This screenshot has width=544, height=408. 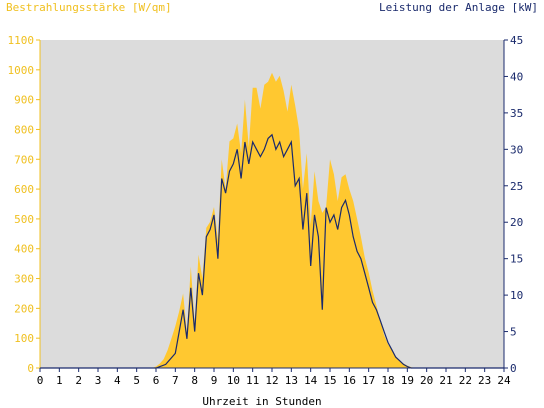 What do you see at coordinates (40, 380) in the screenshot?
I see `x-tick-label: 0` at bounding box center [40, 380].